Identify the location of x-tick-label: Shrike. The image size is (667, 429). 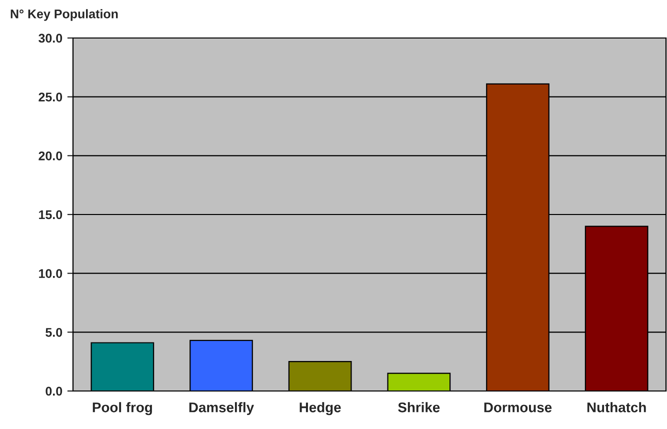
(419, 407).